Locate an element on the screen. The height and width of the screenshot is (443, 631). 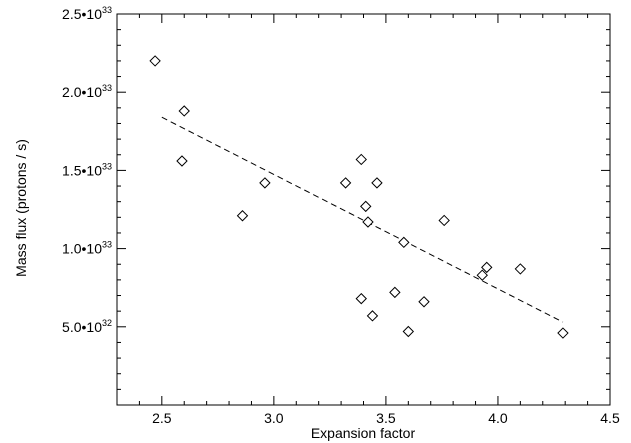
x-tick-label: 4.5 is located at coordinates (610, 418).